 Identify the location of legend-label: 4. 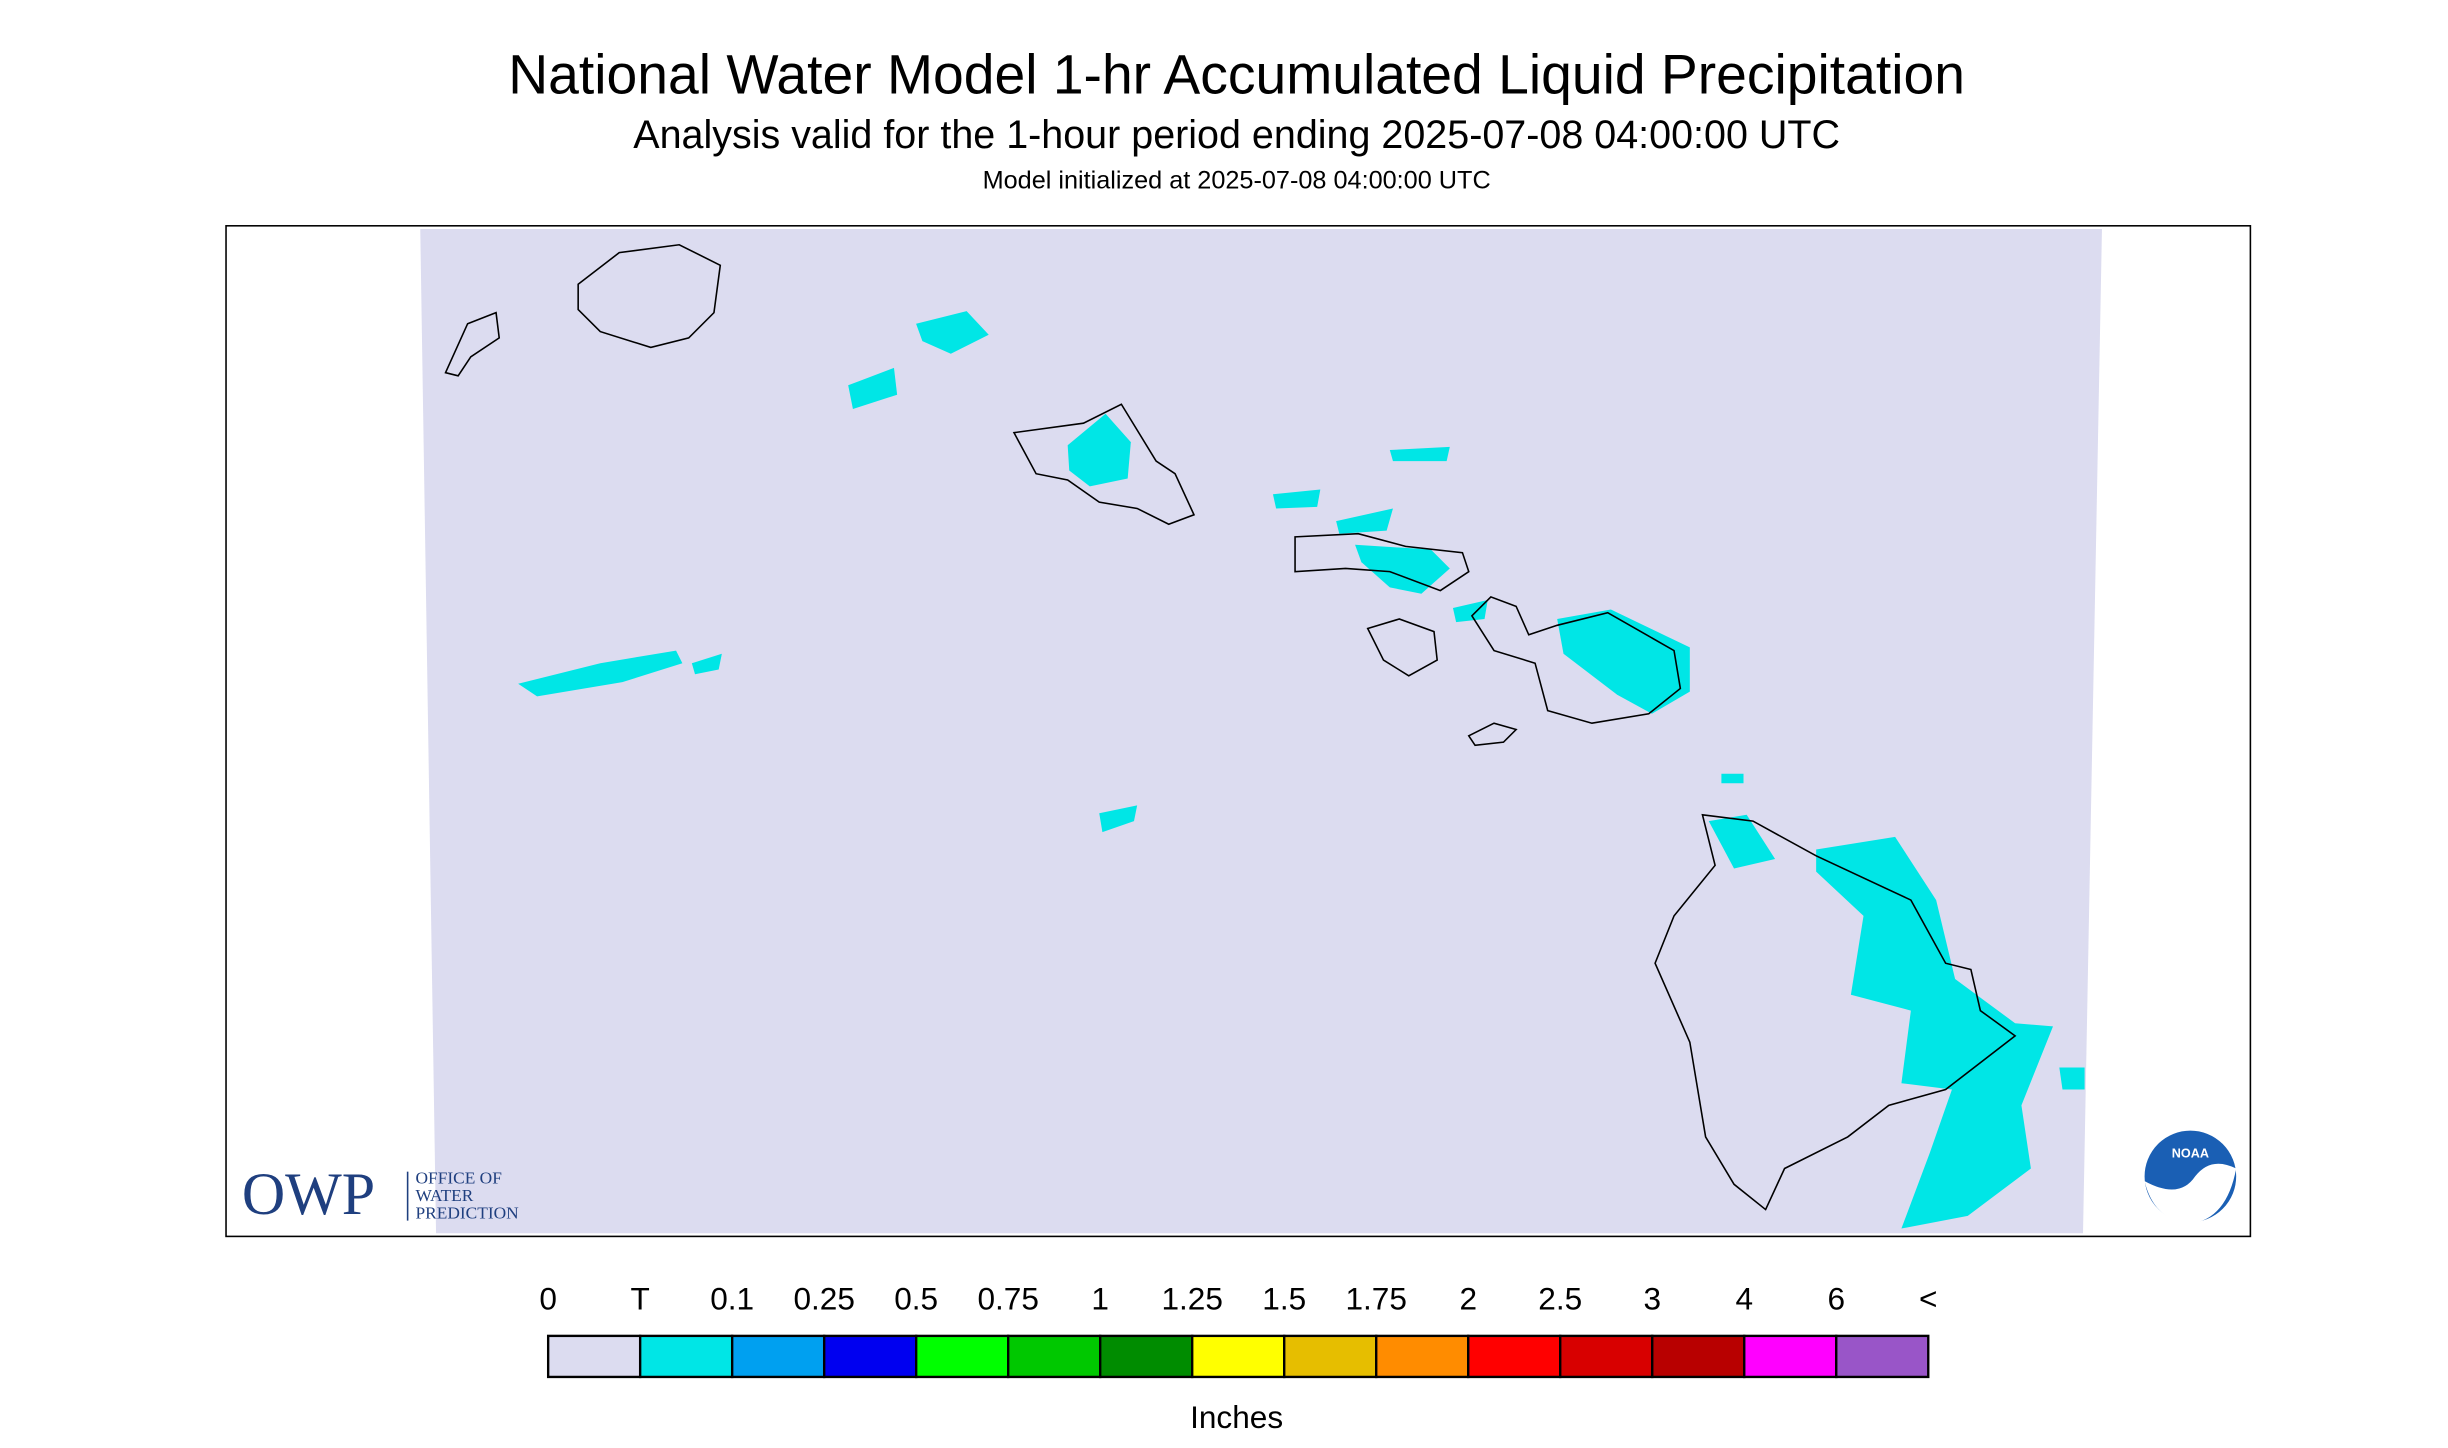
(1744, 1298).